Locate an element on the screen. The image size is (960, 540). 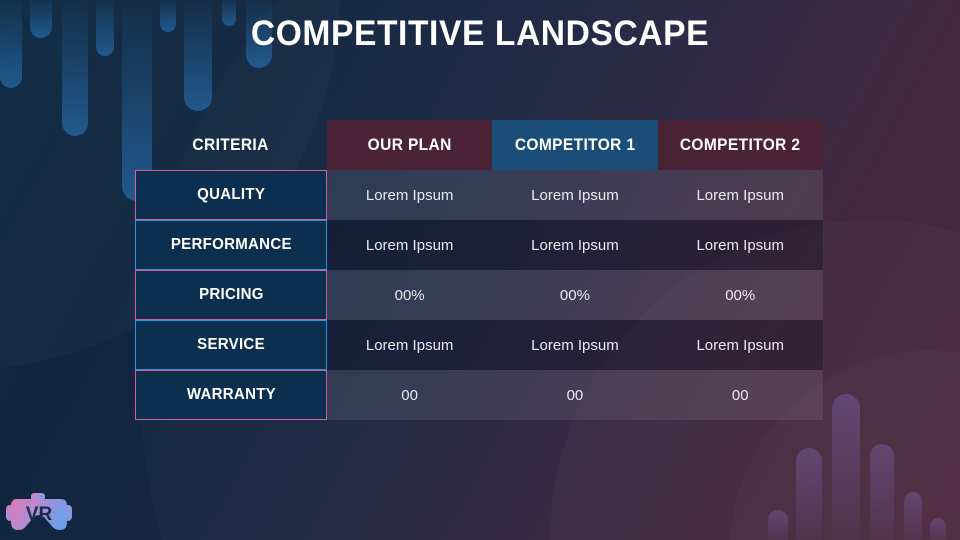
table-criteria-label: WARRANTY is located at coordinates (231, 394).